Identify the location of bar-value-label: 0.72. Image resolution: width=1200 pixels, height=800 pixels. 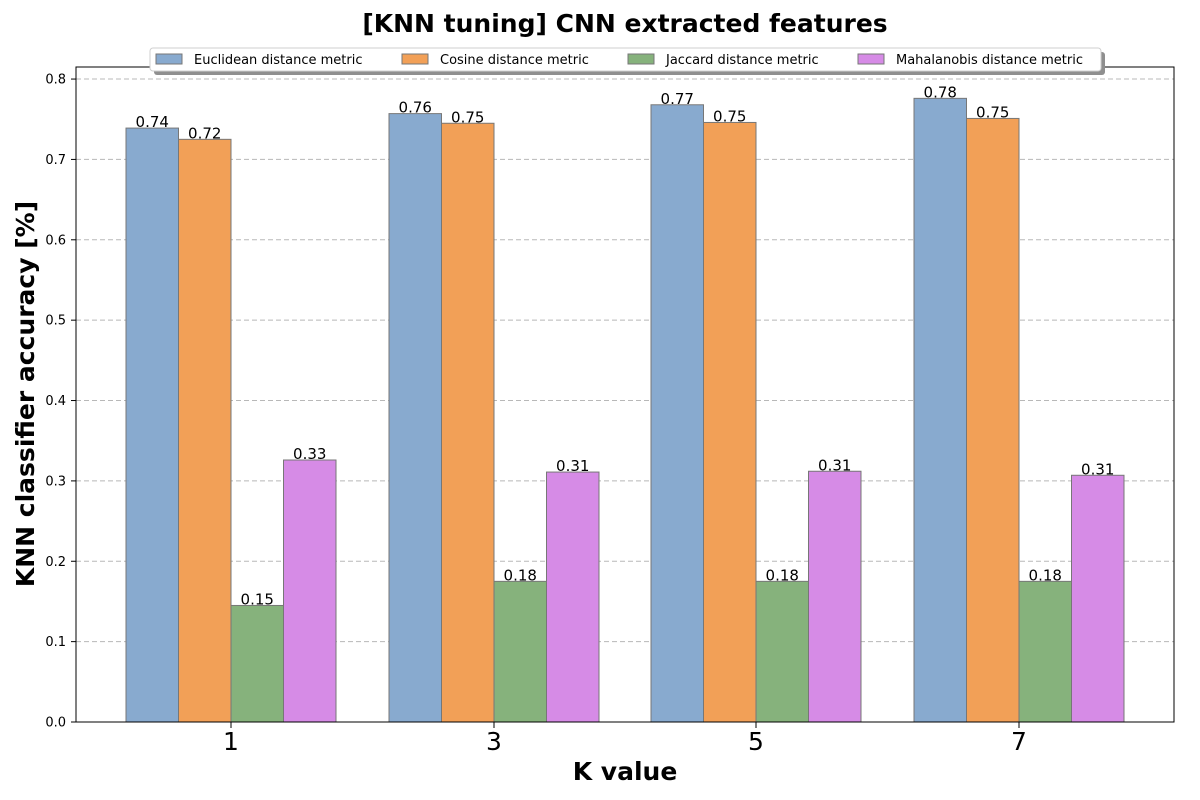
(204, 133).